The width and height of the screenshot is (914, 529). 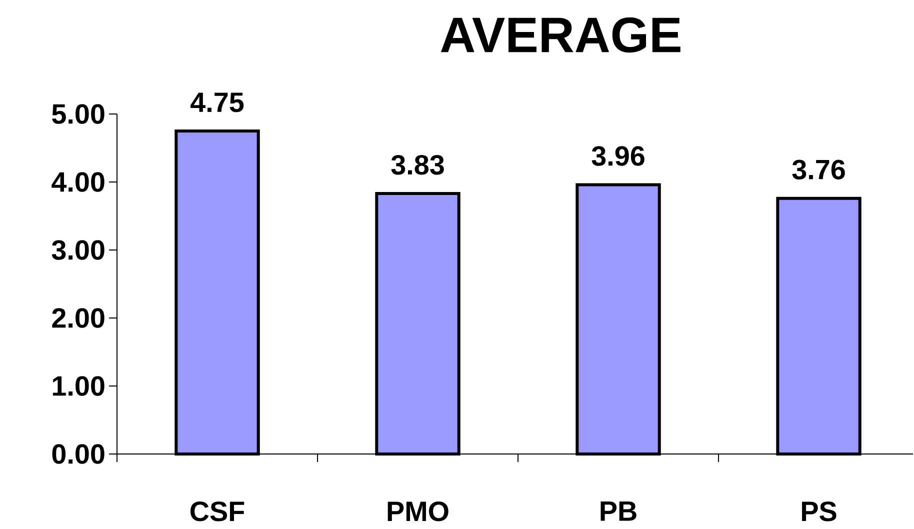 What do you see at coordinates (78, 386) in the screenshot?
I see `y-tick-label: 1.00` at bounding box center [78, 386].